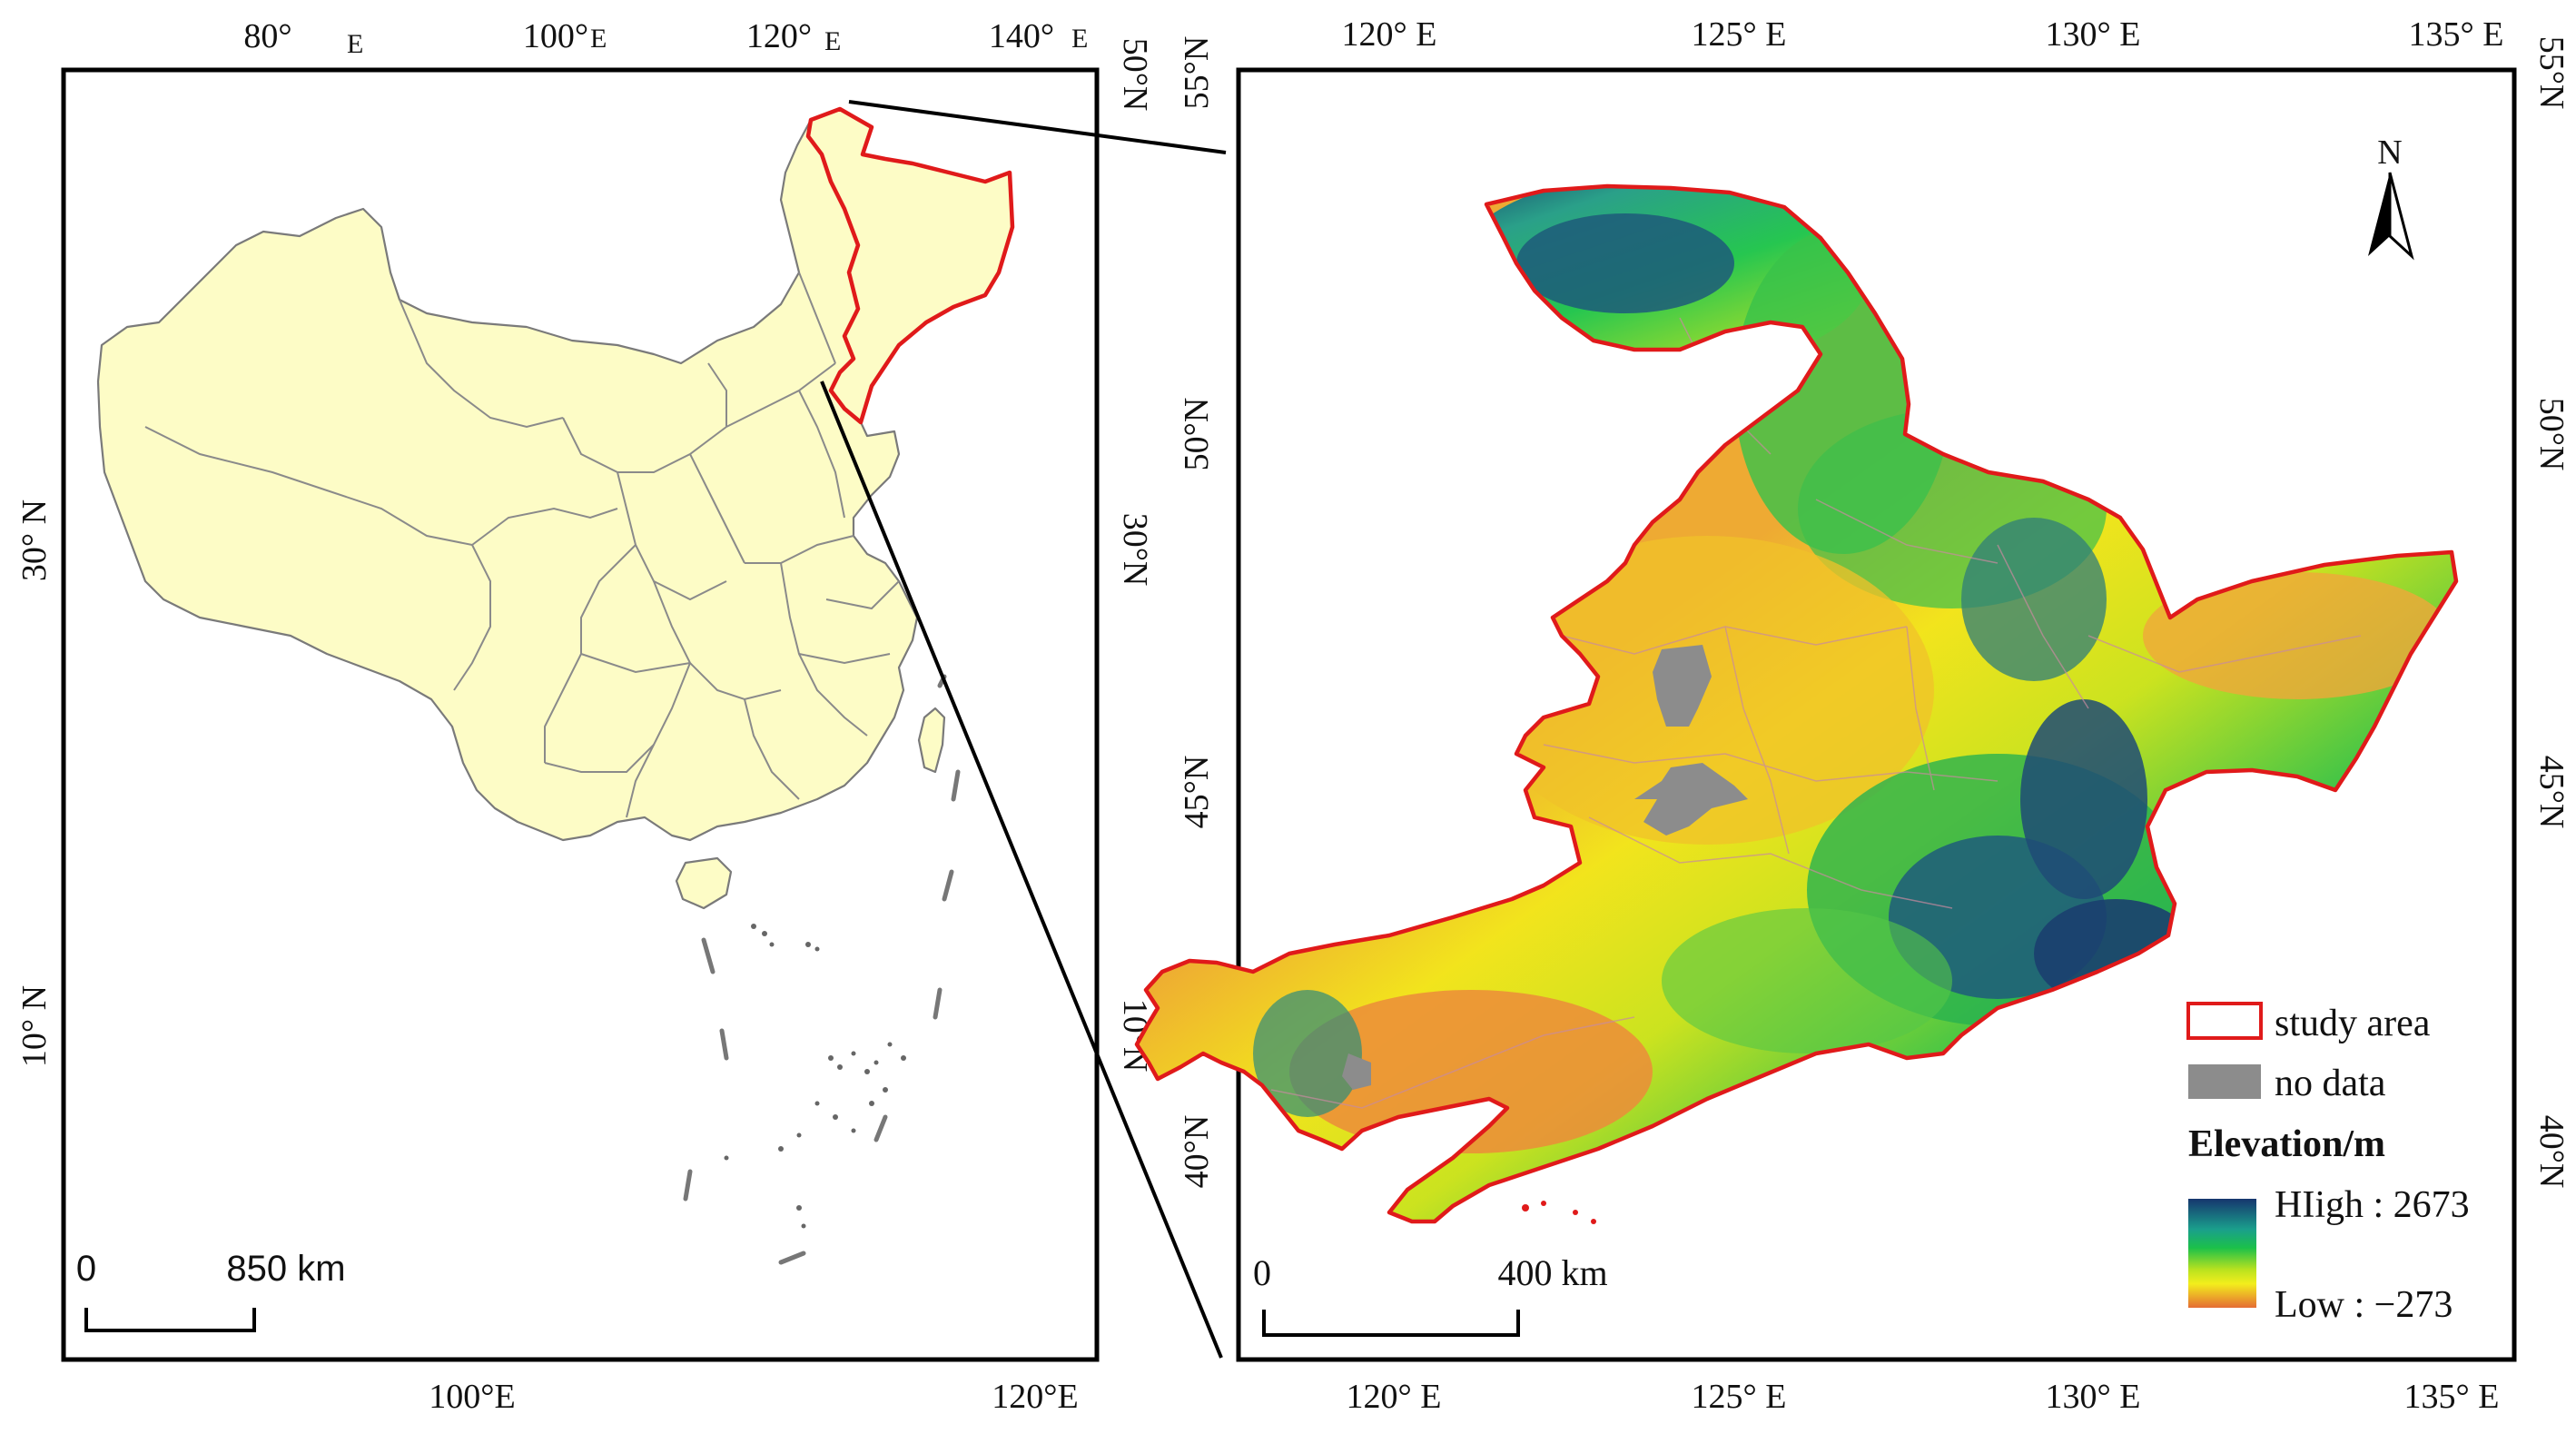  Describe the element at coordinates (34, 783) in the screenshot. I see `left-side-lat-labels: 30° N 10° N` at that location.